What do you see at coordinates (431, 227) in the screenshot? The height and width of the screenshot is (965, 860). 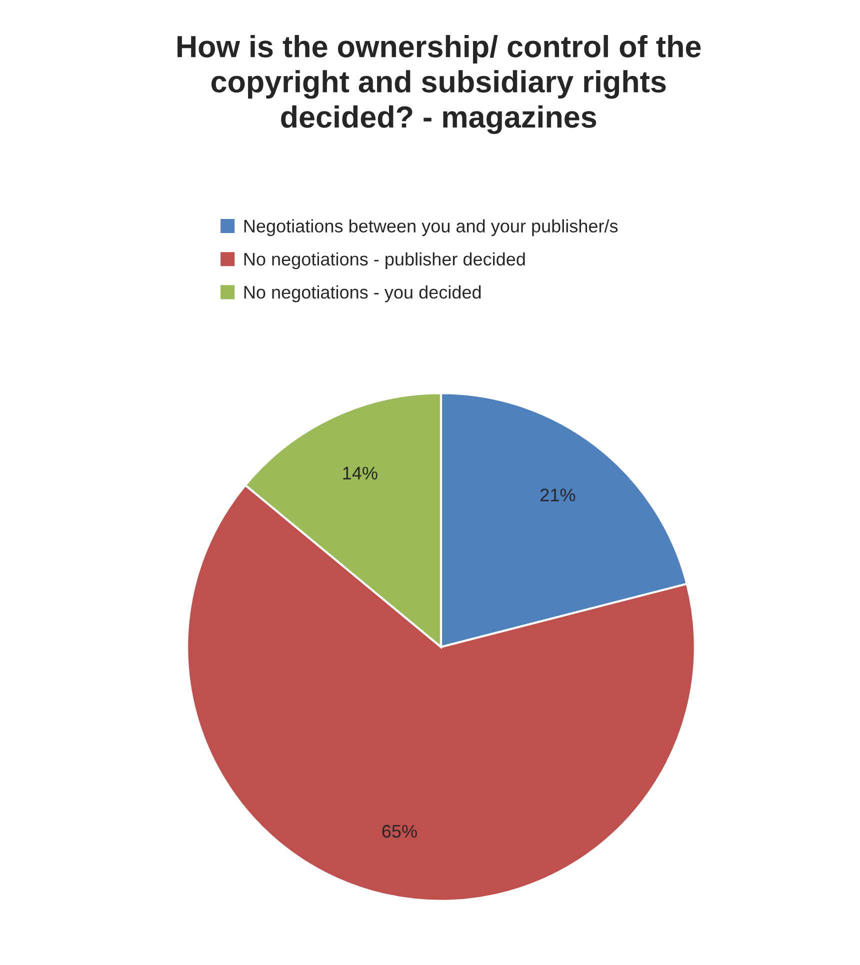 I see `legend-label: Negotiations between you and your publisher/s` at bounding box center [431, 227].